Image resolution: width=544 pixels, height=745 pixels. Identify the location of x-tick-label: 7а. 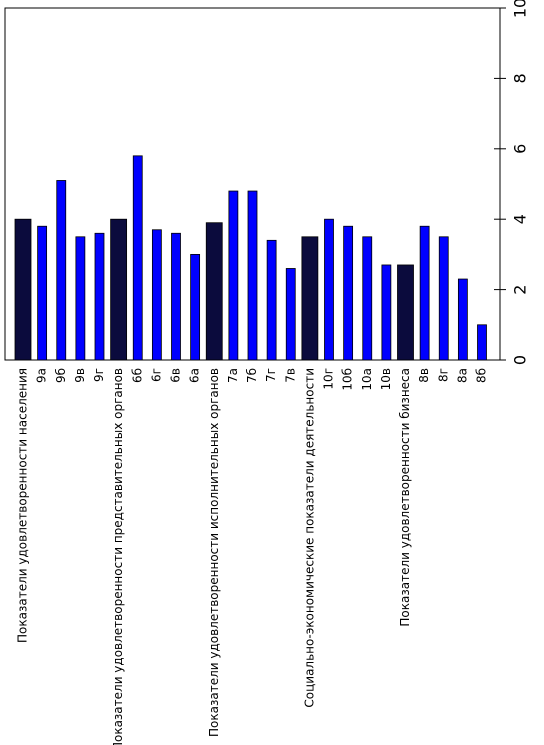
(233, 375).